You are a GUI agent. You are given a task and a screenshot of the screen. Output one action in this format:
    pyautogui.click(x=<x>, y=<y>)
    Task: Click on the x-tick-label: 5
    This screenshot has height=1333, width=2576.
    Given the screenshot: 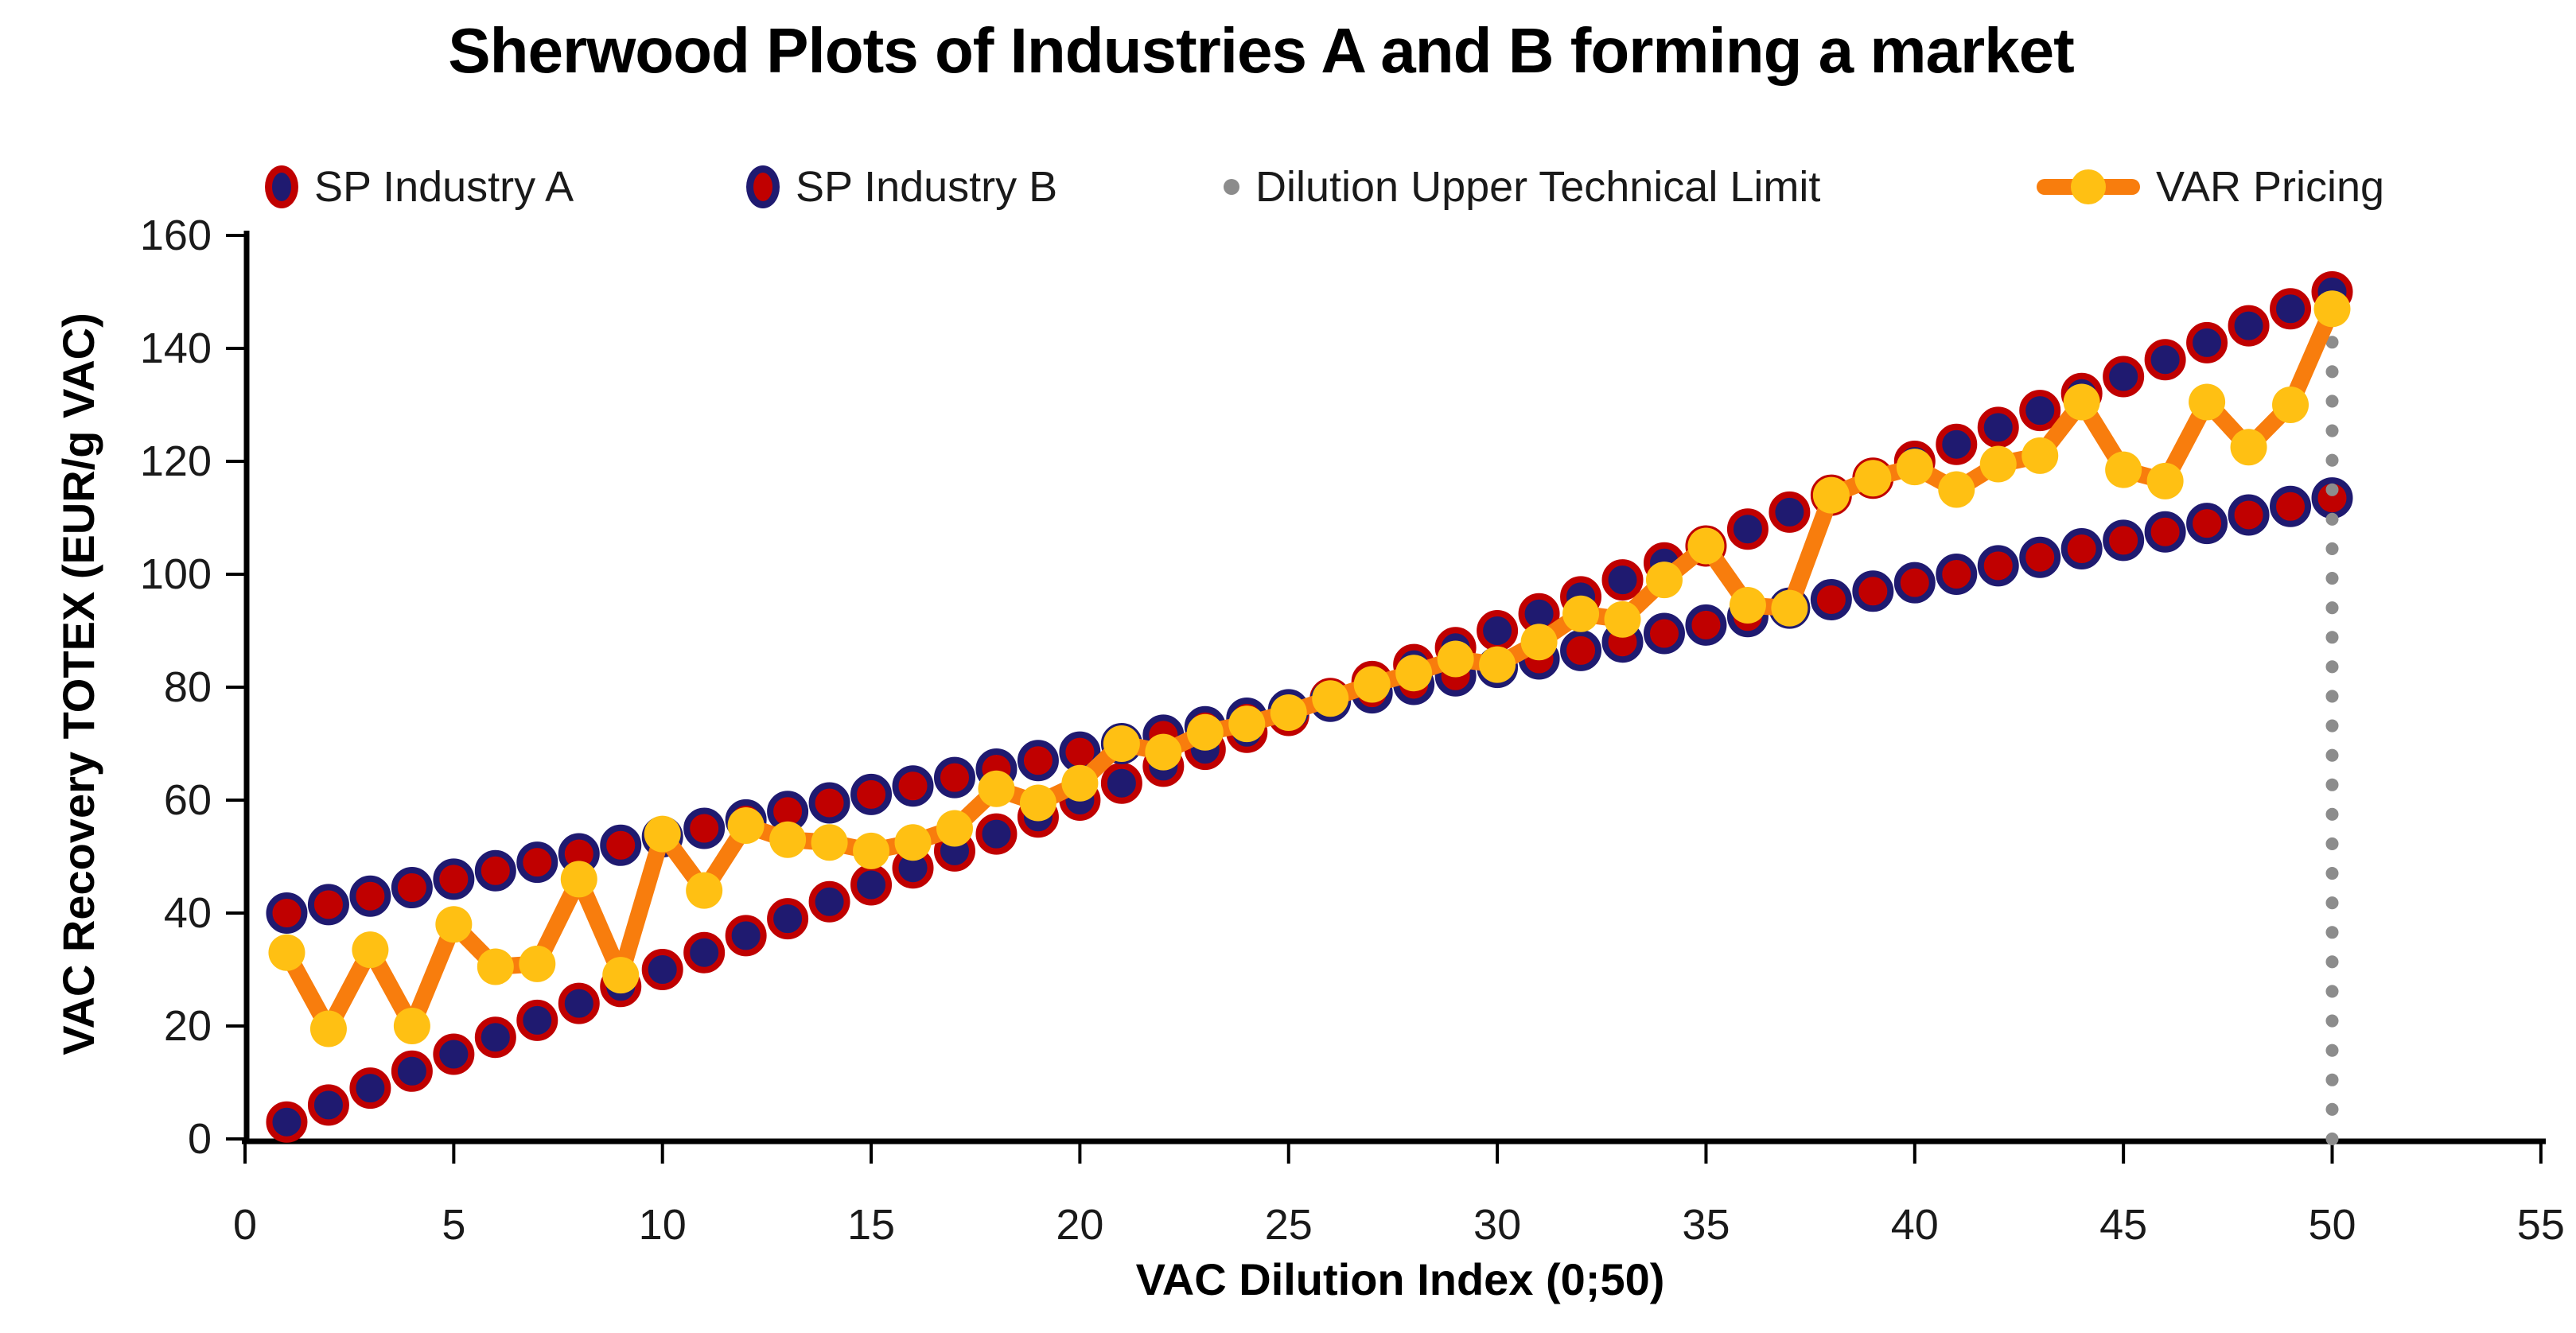 What is the action you would take?
    pyautogui.click(x=454, y=1225)
    